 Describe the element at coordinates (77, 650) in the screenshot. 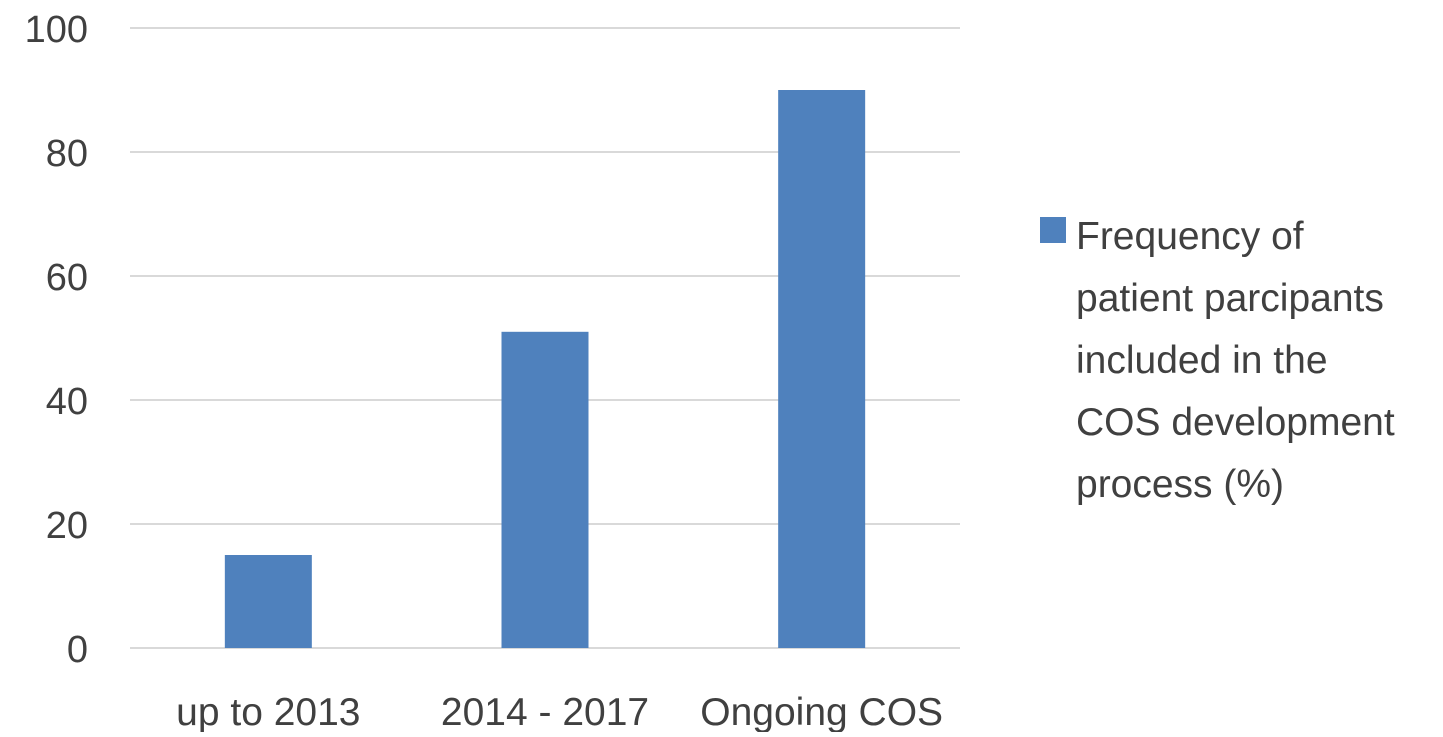

I see `y-tick-label: 0` at that location.